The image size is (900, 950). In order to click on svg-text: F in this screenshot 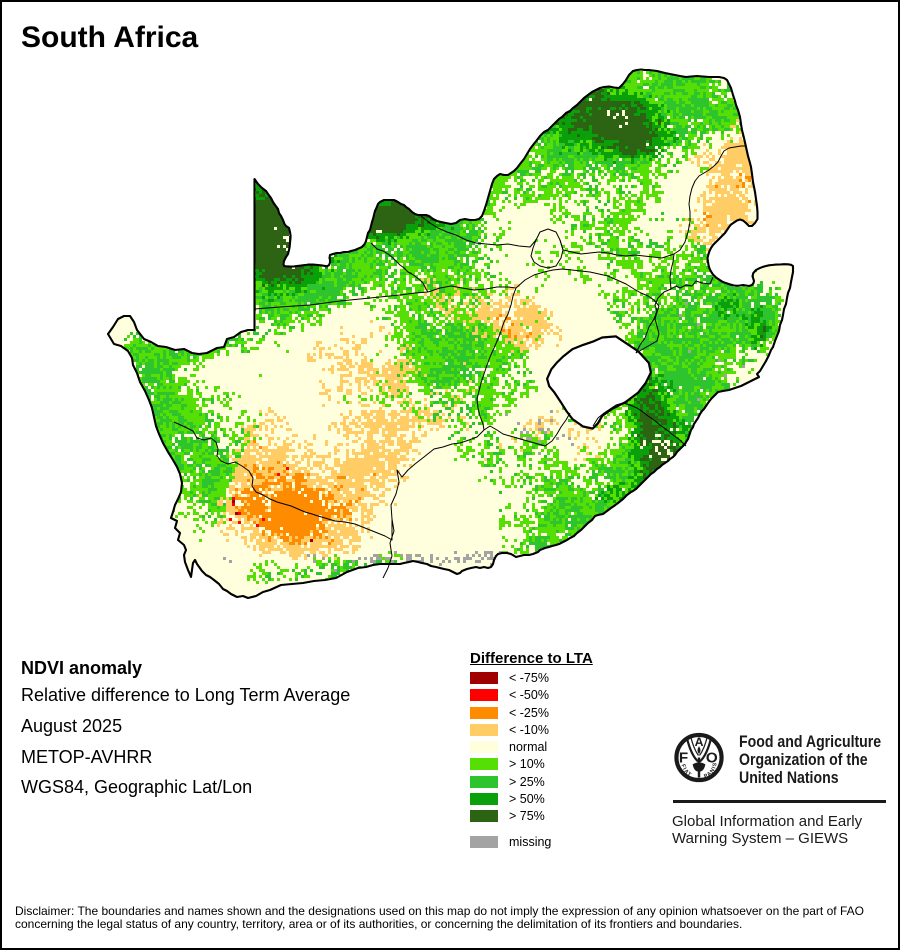, I will do `click(683, 757)`.